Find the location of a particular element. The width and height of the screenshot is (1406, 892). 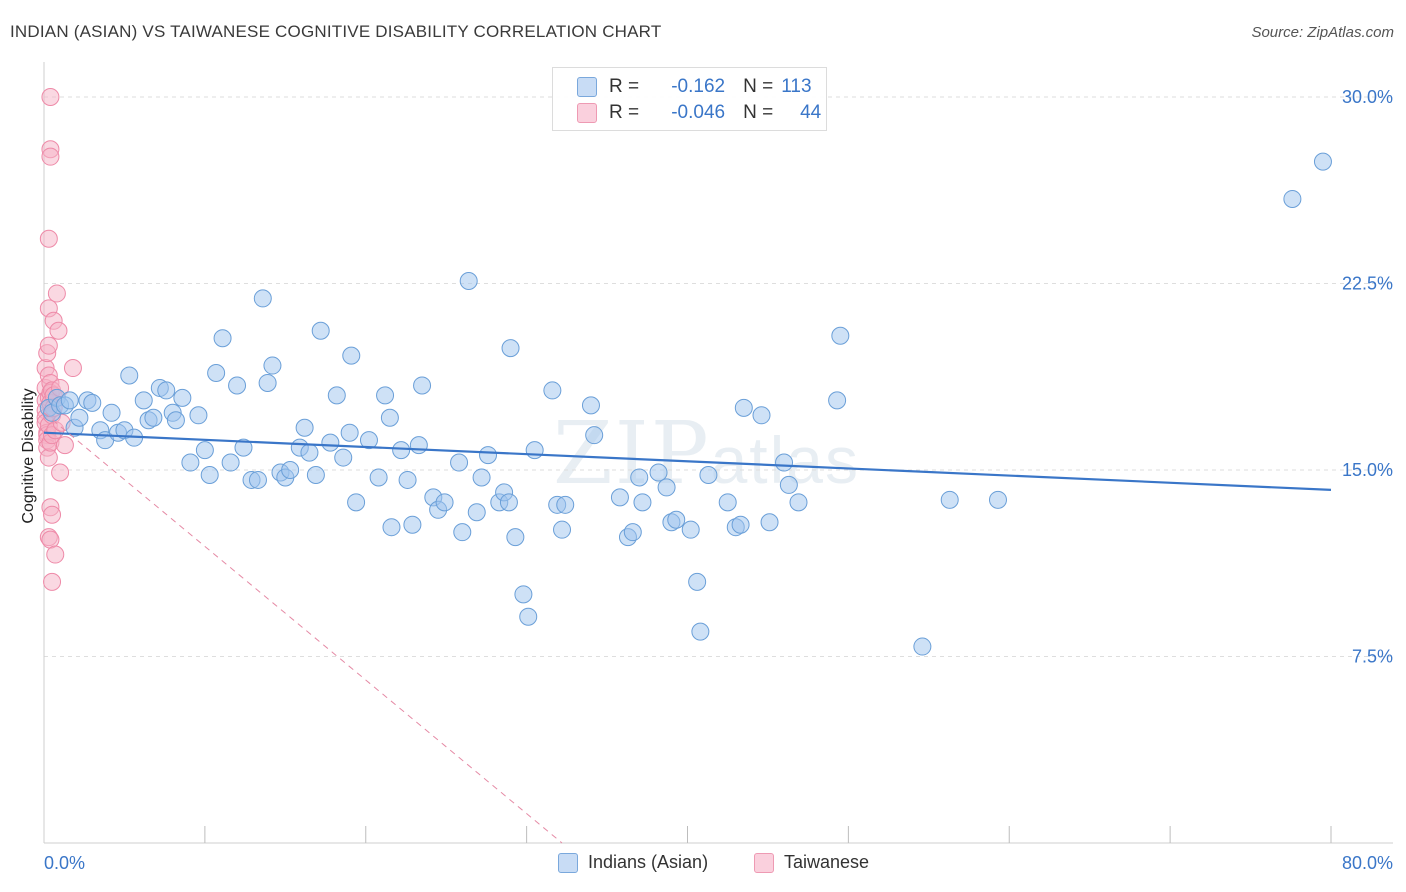

legend-row-taiwanese: R = -0.046 N = 44 is located at coordinates (699, 113).